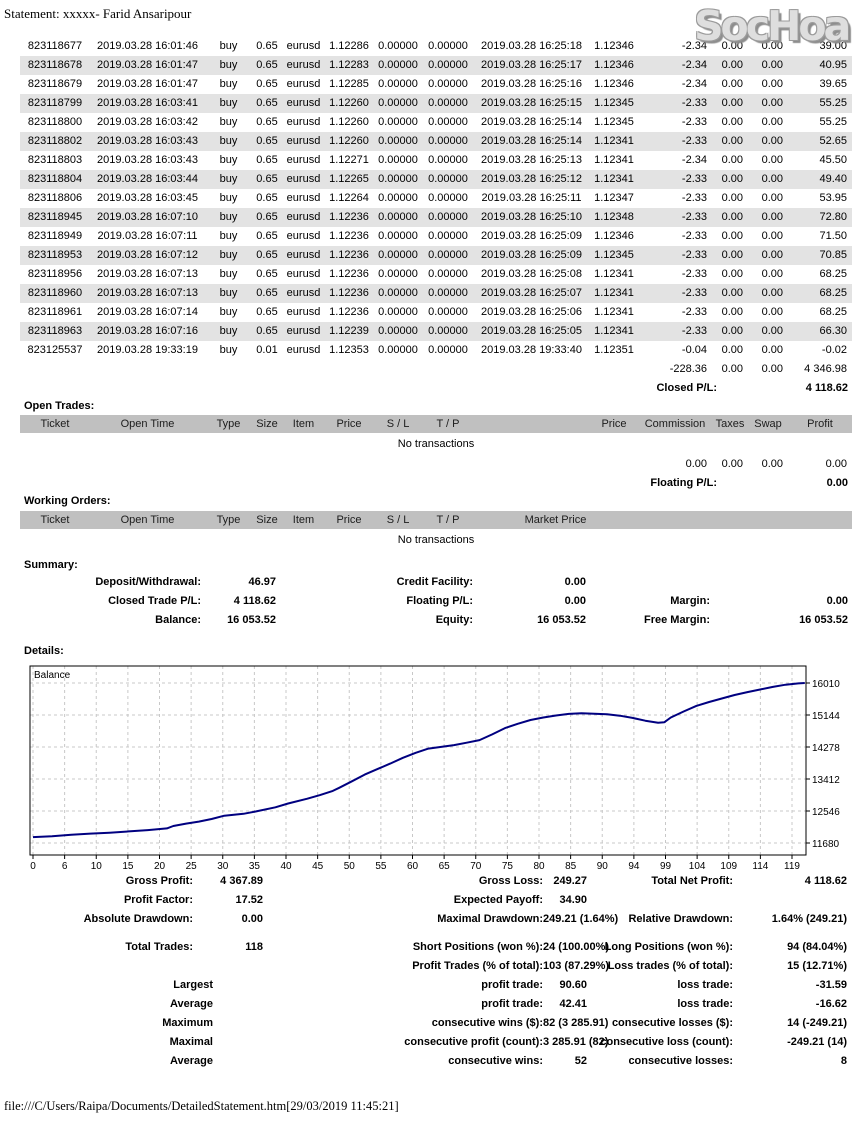  What do you see at coordinates (418, 760) in the screenshot?
I see `balance-line` at bounding box center [418, 760].